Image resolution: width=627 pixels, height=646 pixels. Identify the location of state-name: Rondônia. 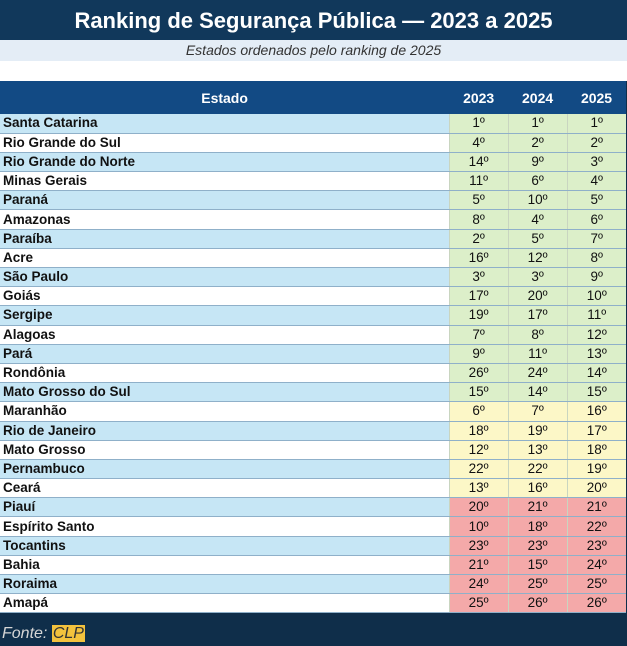
(225, 373).